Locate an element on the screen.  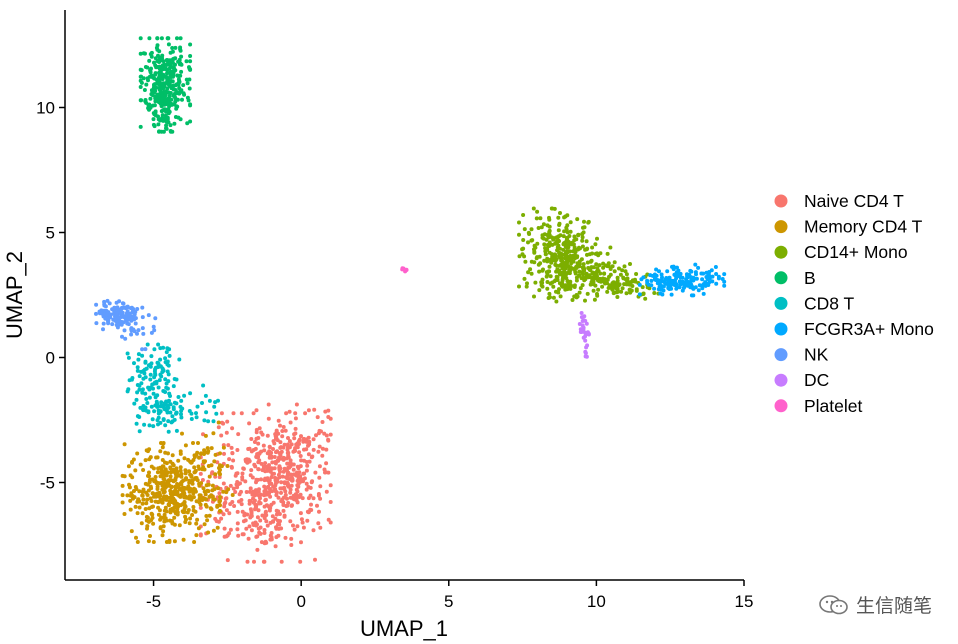
y-axis-title: UMAP_2 is located at coordinates (14, 295).